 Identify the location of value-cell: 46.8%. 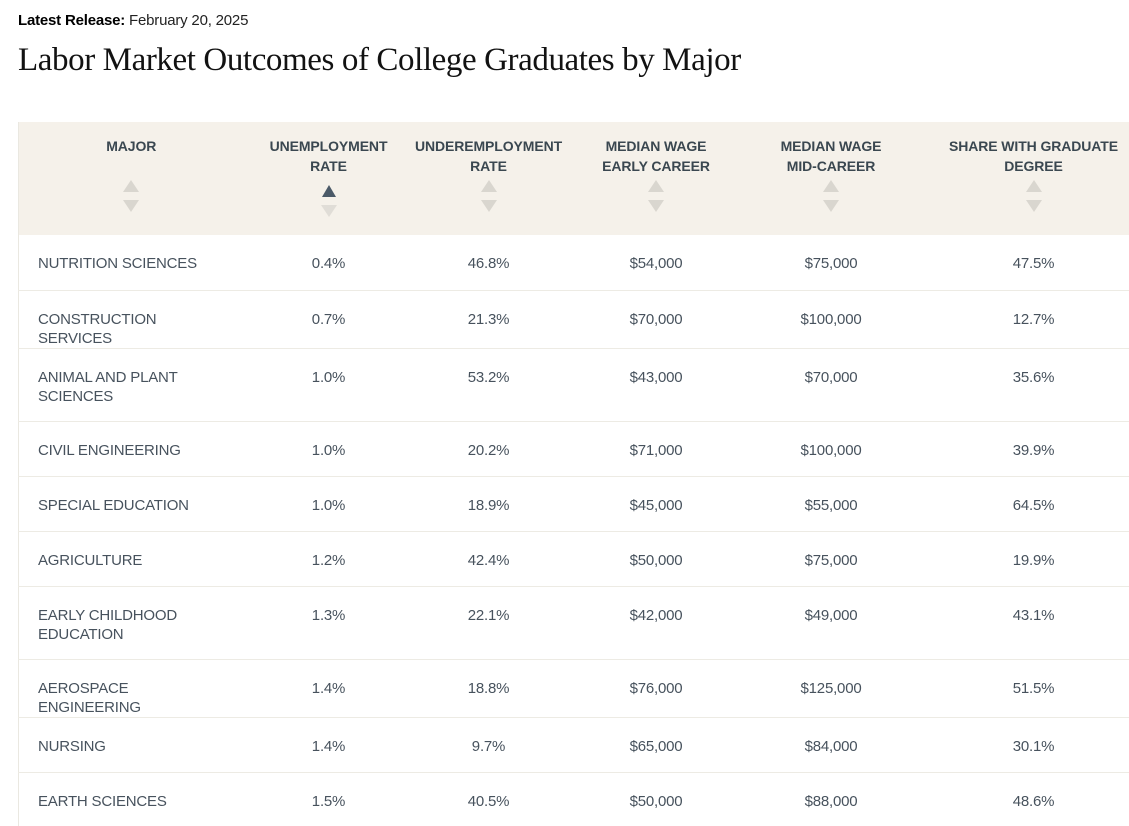
(488, 263).